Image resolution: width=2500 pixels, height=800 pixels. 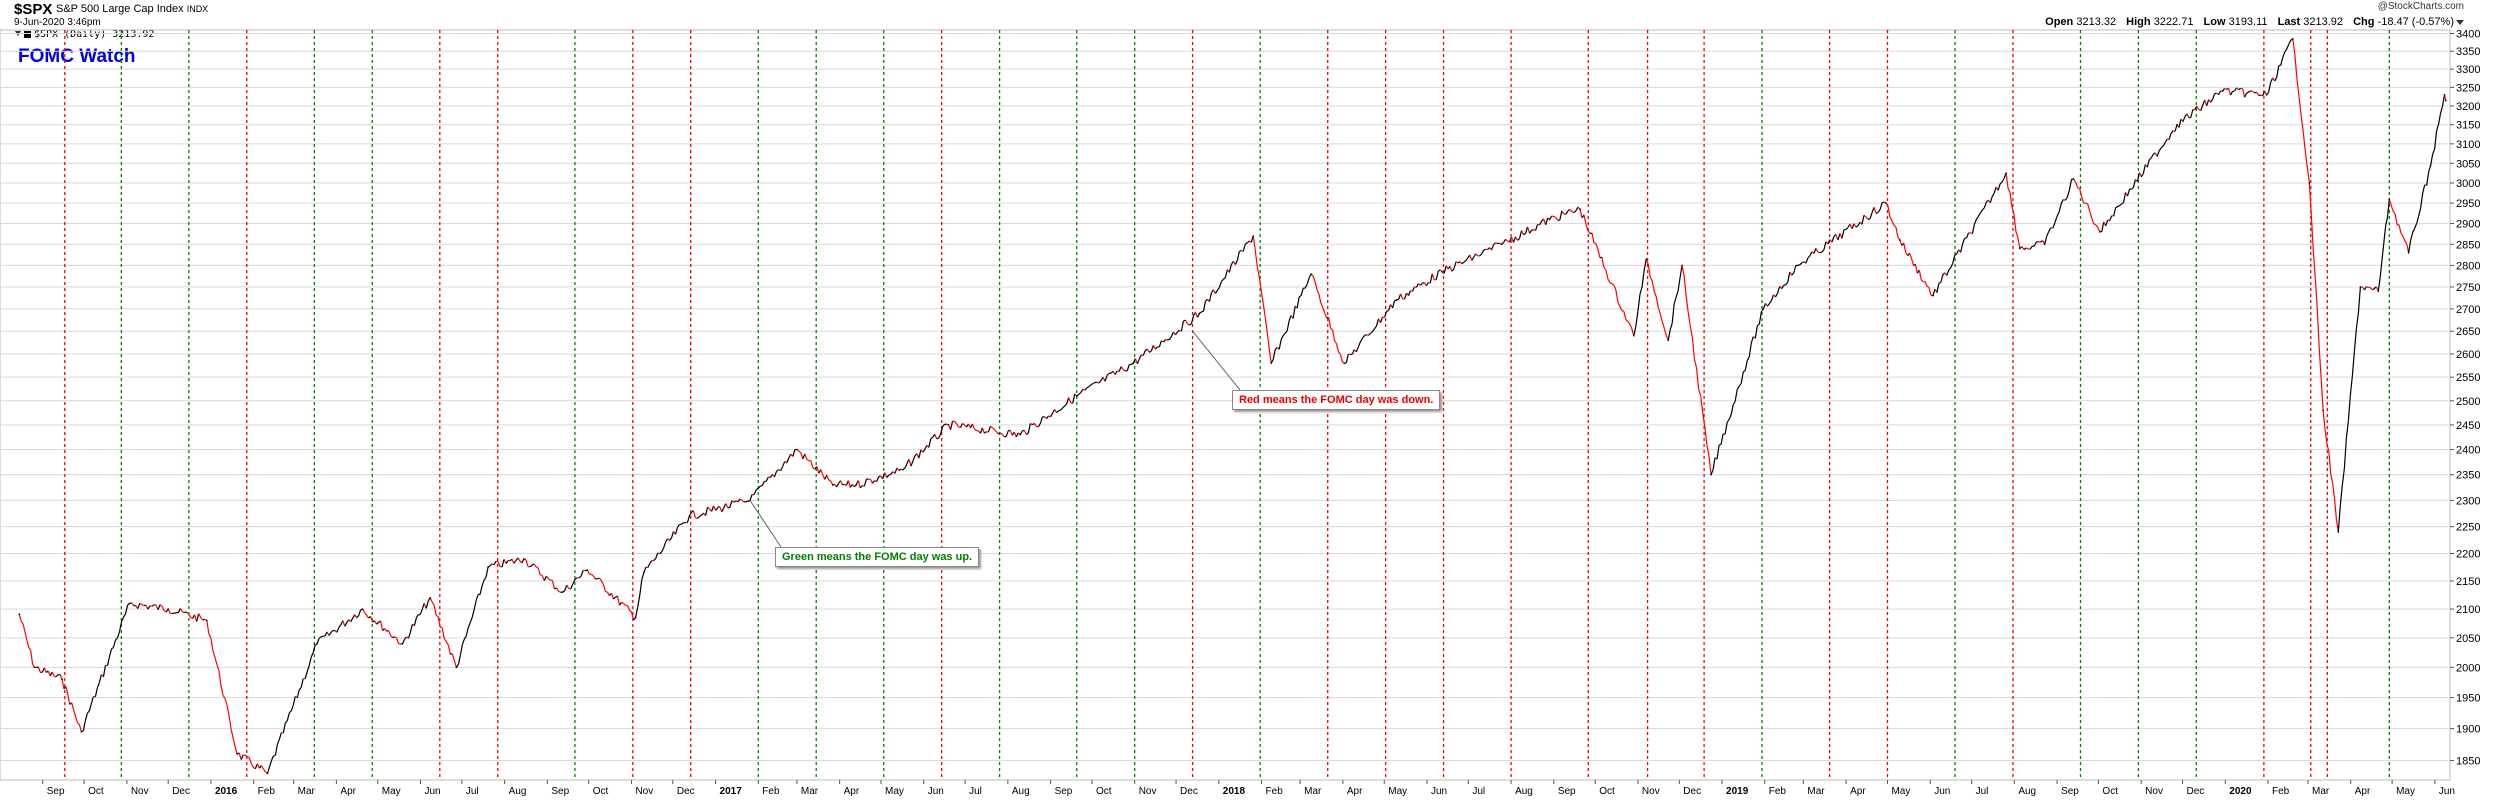 What do you see at coordinates (2468, 451) in the screenshot?
I see `y-tick-label: 2400` at bounding box center [2468, 451].